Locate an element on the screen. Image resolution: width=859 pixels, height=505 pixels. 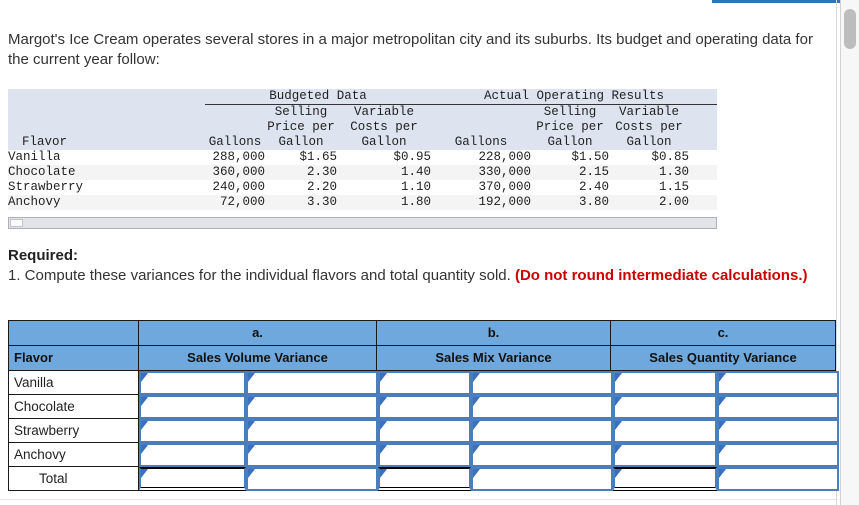
answer-row-strawberry: Strawberry is located at coordinates (423, 431).